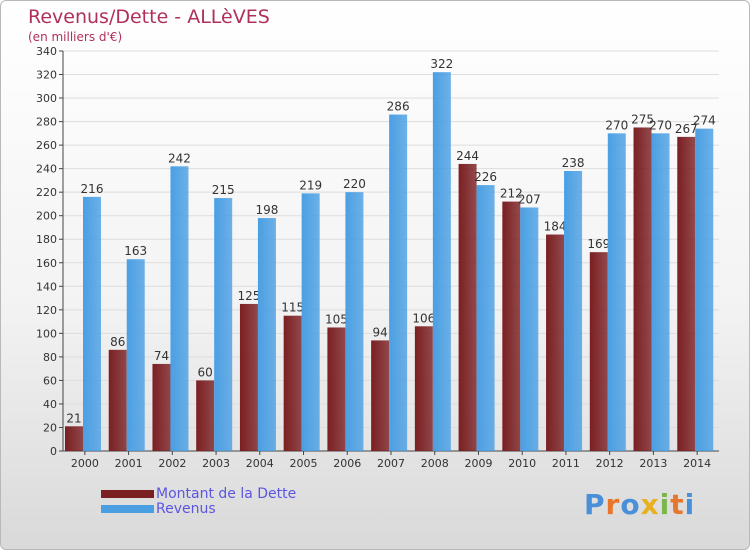 Image resolution: width=750 pixels, height=550 pixels. I want to click on y-tick-label: 40, so click(50, 404).